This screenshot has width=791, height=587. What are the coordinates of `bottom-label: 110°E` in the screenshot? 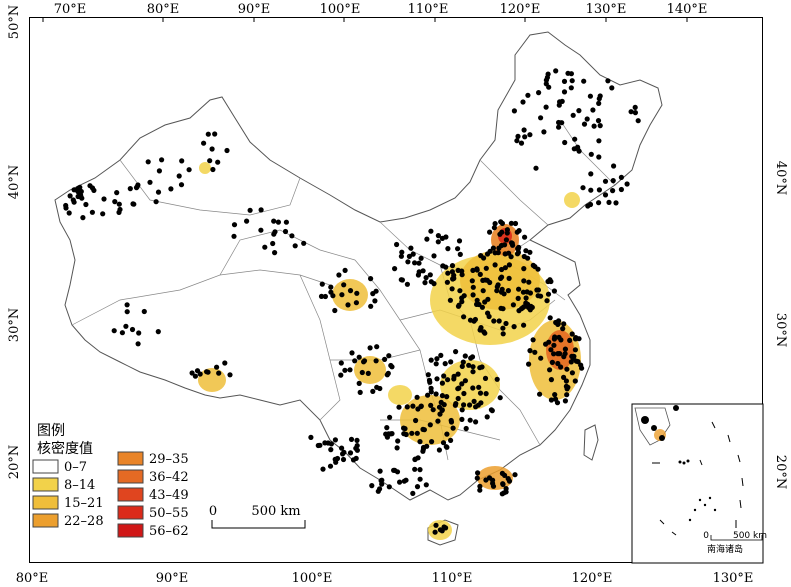 It's located at (452, 578).